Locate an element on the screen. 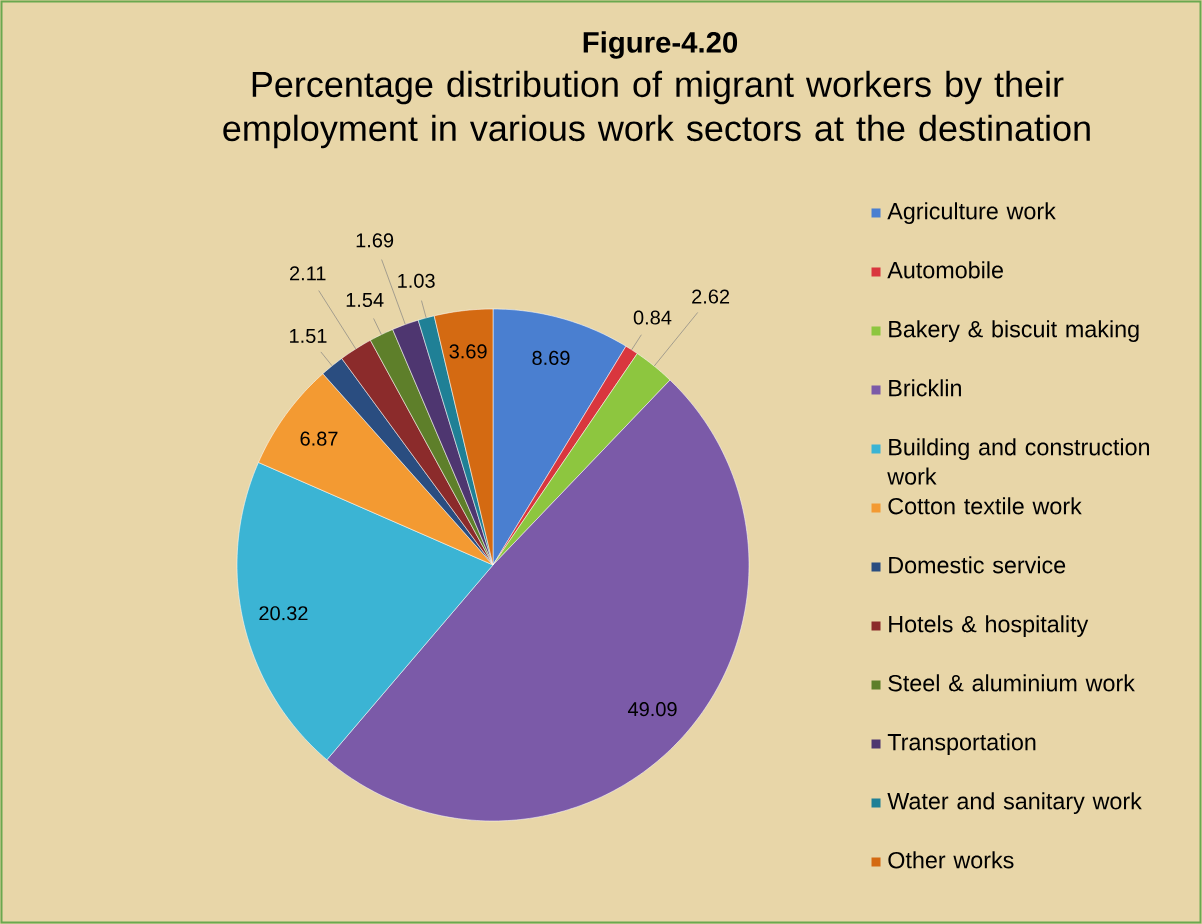 The width and height of the screenshot is (1202, 924). data-label: 2.62 is located at coordinates (711, 296).